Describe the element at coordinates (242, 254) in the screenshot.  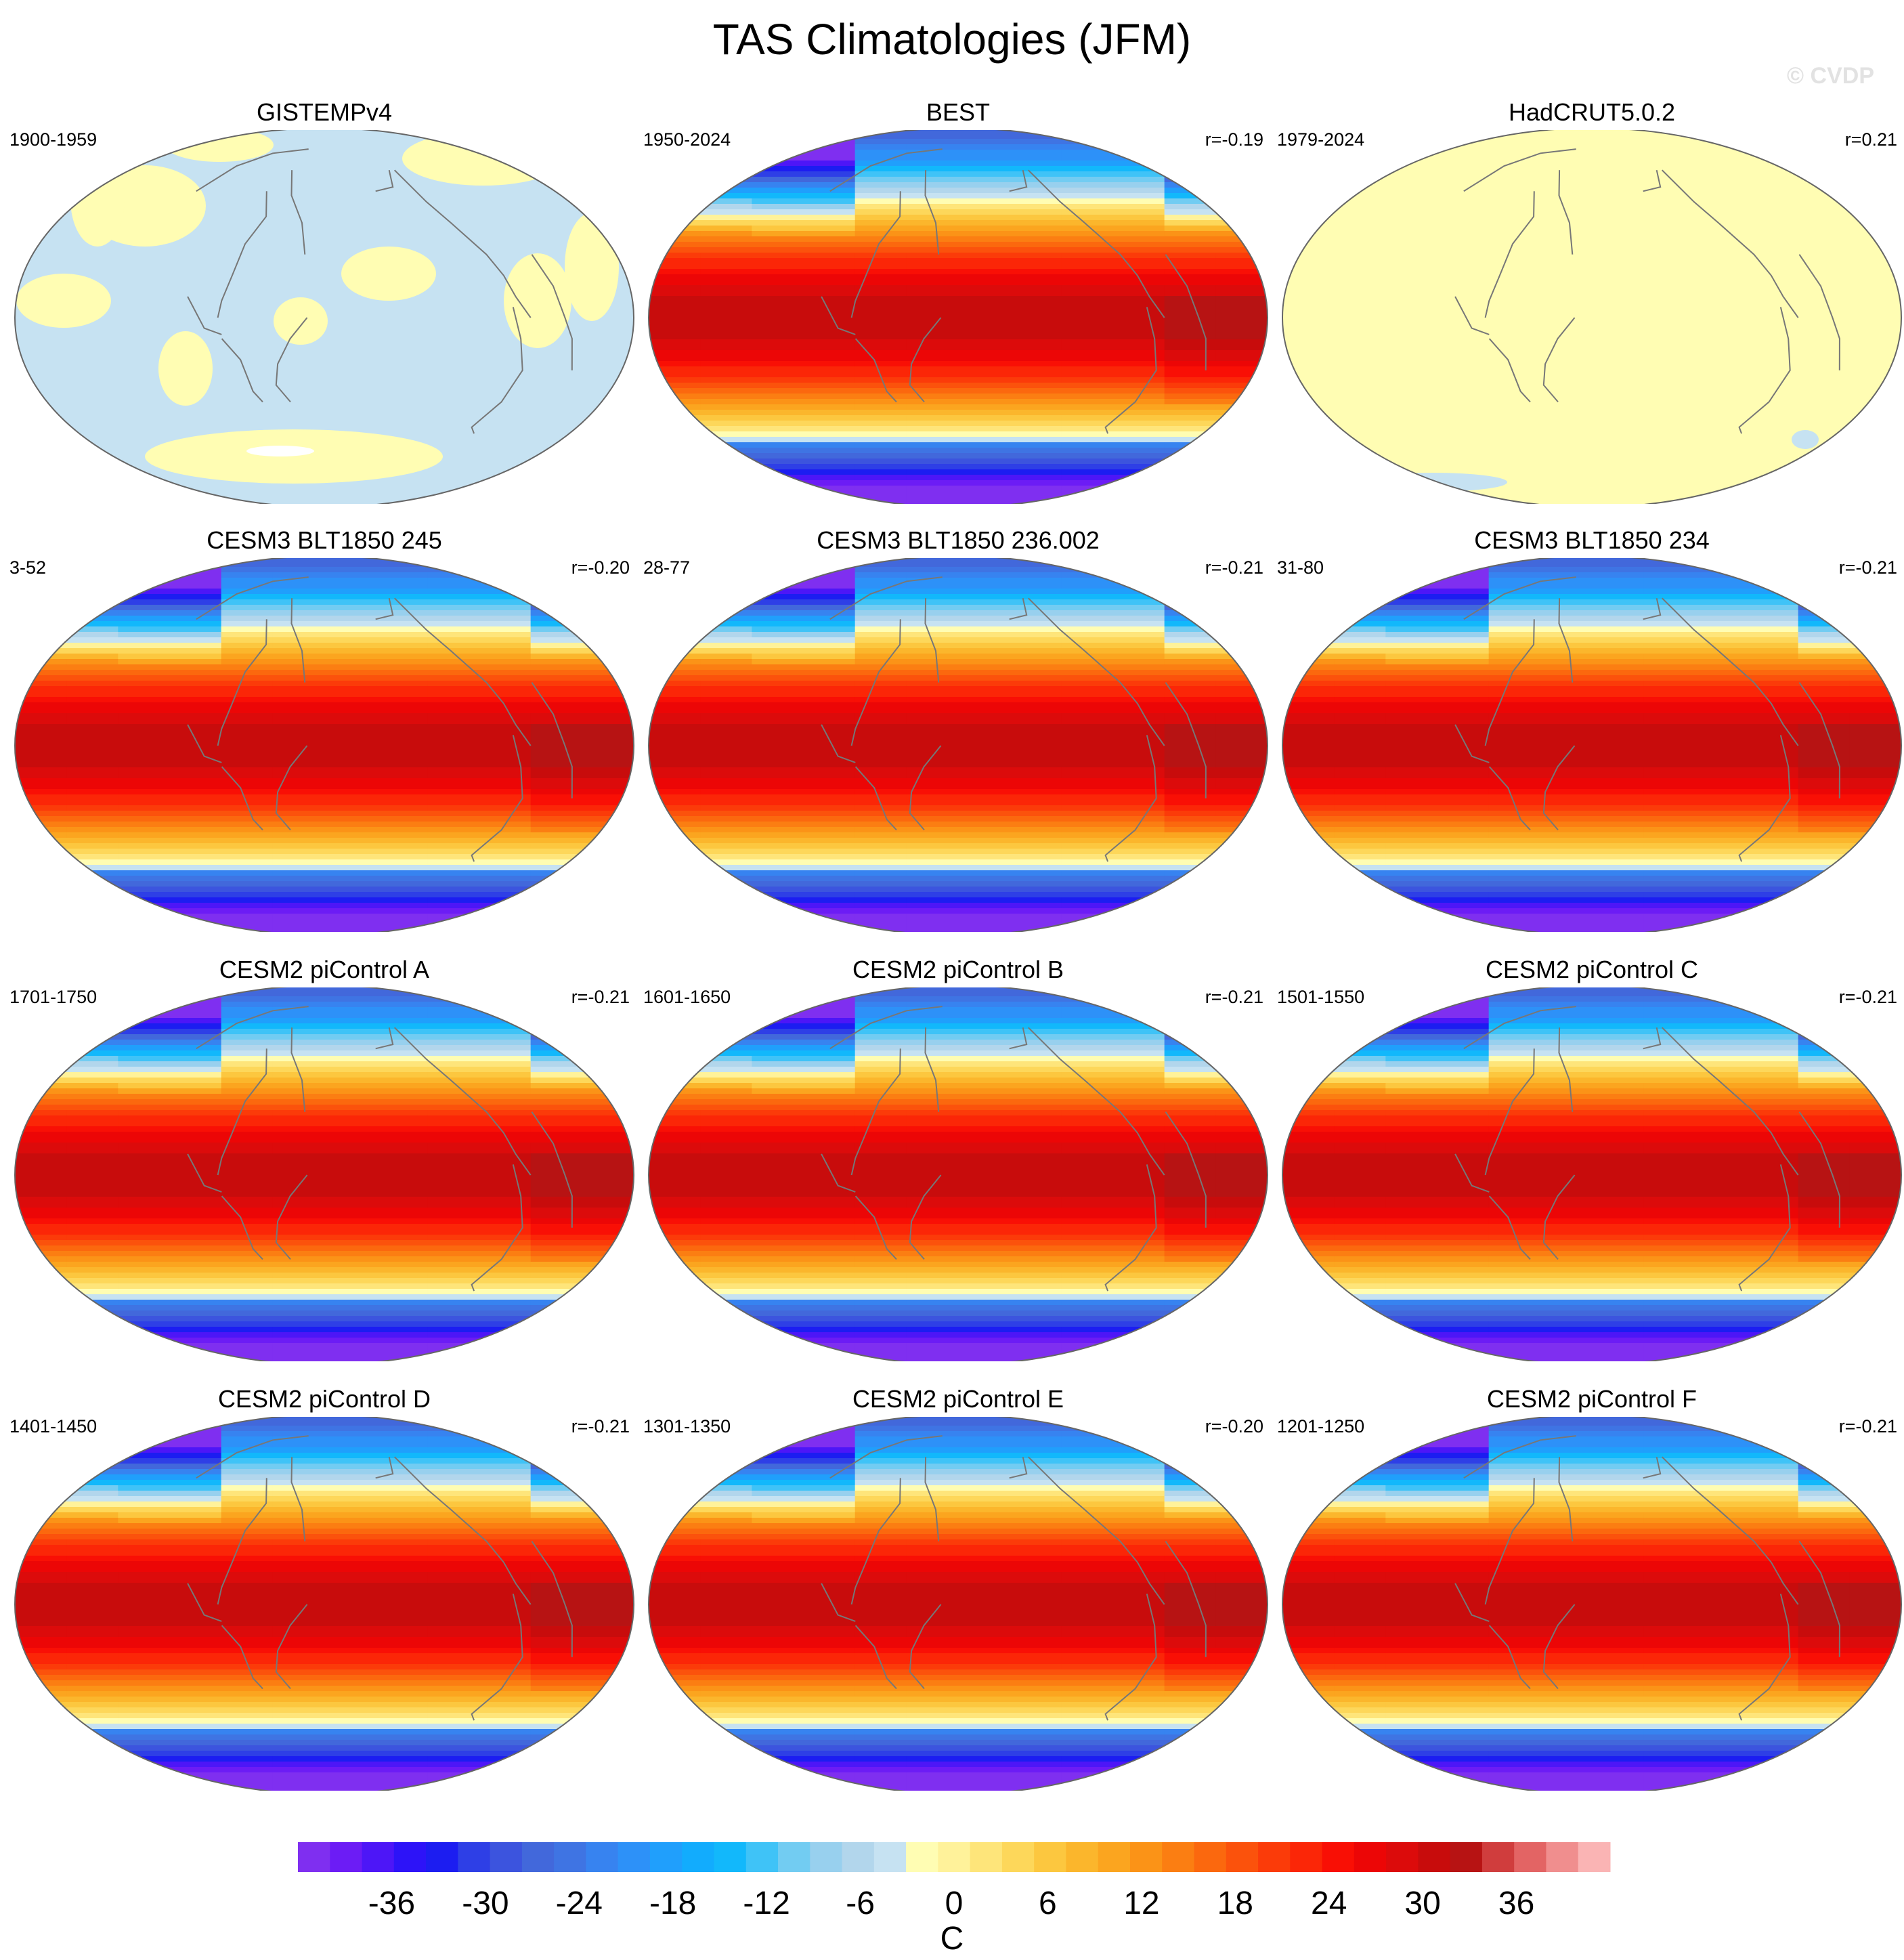
I see `coastline` at that location.